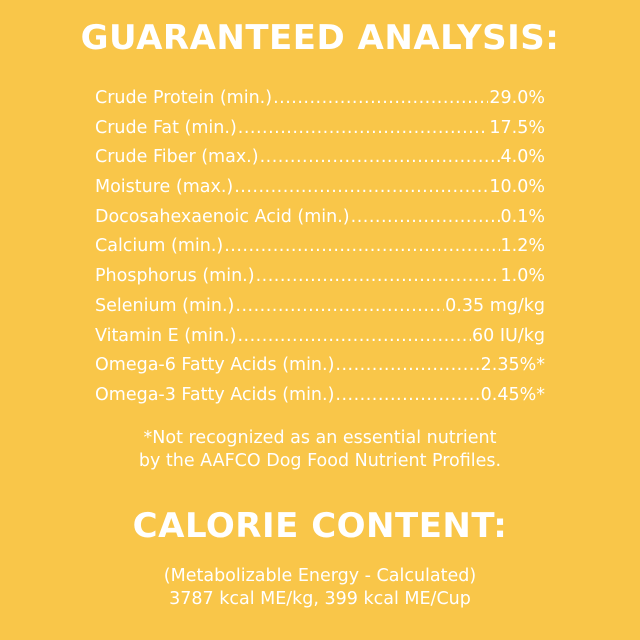 The height and width of the screenshot is (640, 640). Describe the element at coordinates (517, 98) in the screenshot. I see `nutrient-value: 29.0%` at that location.